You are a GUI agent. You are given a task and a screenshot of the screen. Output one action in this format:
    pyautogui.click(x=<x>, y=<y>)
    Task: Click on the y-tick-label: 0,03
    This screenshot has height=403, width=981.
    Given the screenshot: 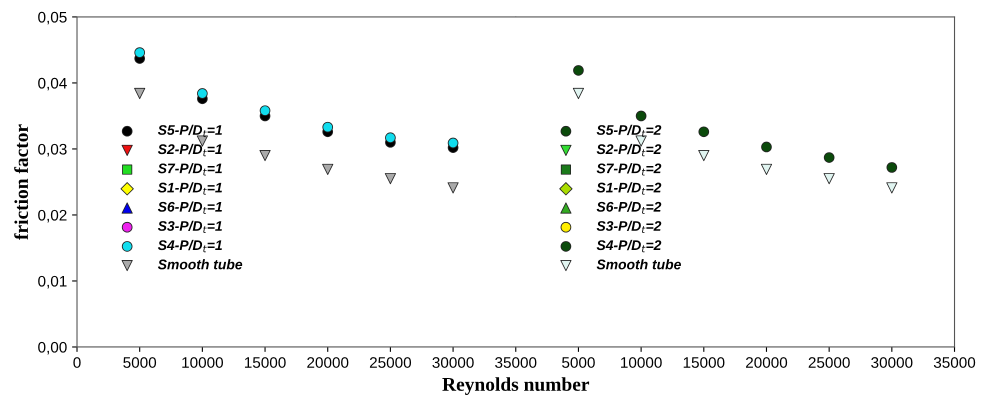 What is the action you would take?
    pyautogui.click(x=52, y=150)
    